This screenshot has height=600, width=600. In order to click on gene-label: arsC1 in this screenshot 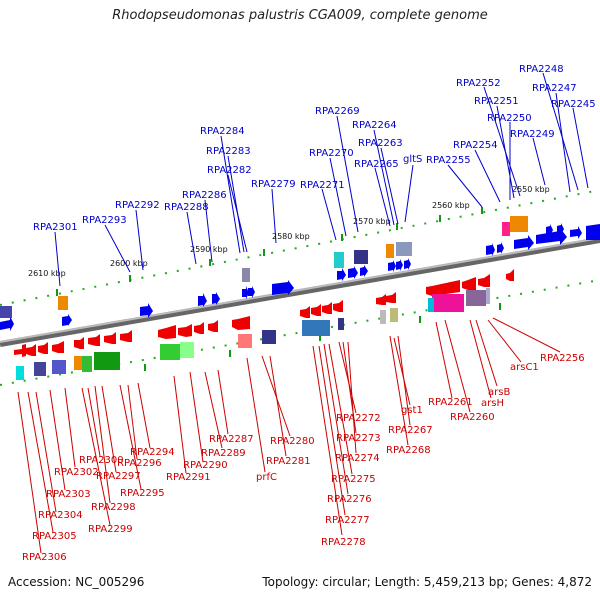, I will do `click(524, 367)`.